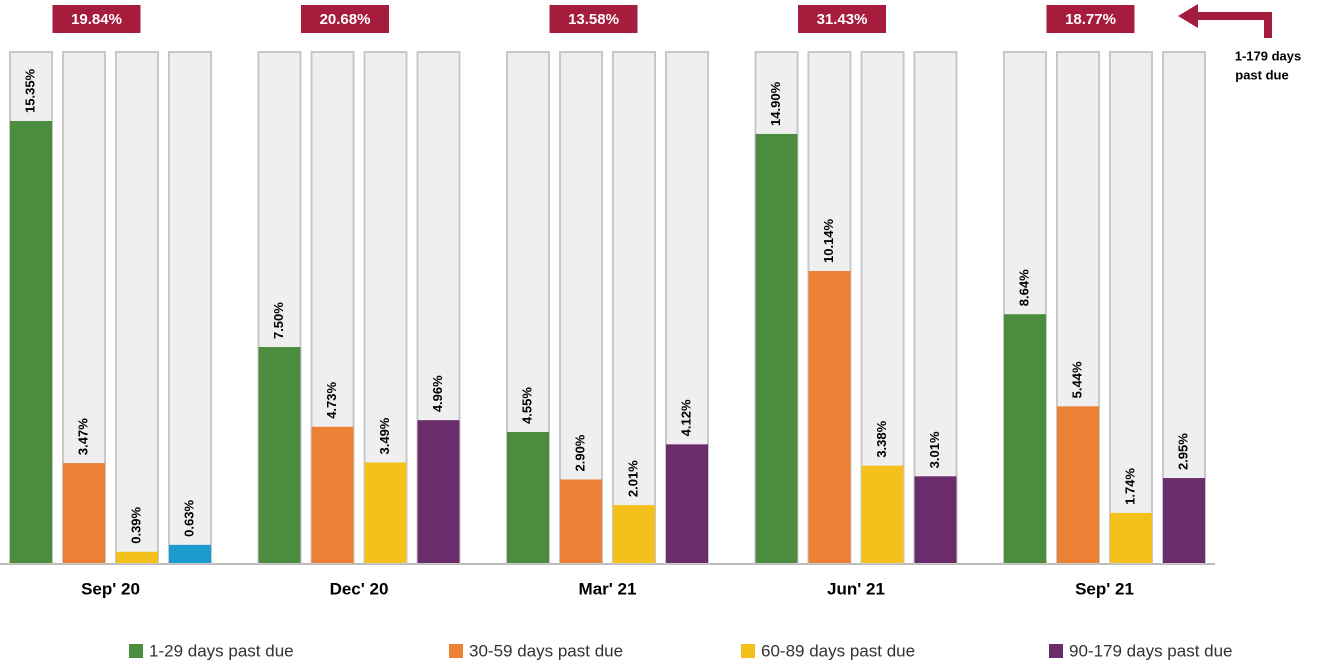 The image size is (1337, 669). I want to click on value-label: 2.95%, so click(1182, 451).